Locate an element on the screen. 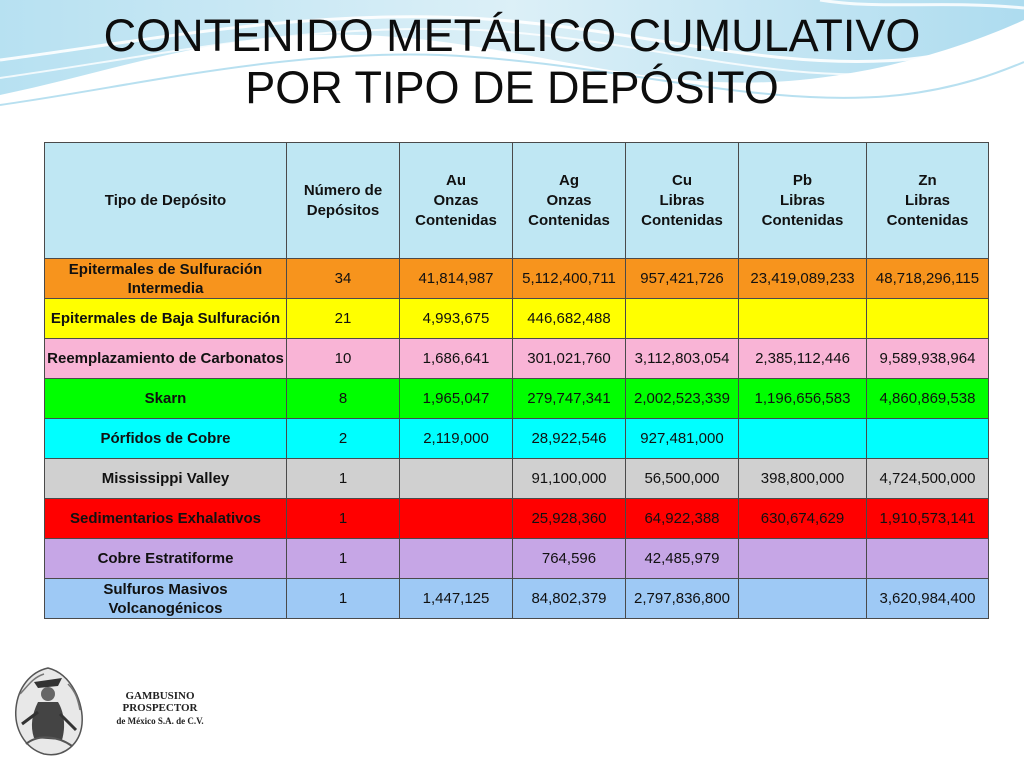 This screenshot has height=768, width=1024. cell-au: 1,965,047 is located at coordinates (456, 398).